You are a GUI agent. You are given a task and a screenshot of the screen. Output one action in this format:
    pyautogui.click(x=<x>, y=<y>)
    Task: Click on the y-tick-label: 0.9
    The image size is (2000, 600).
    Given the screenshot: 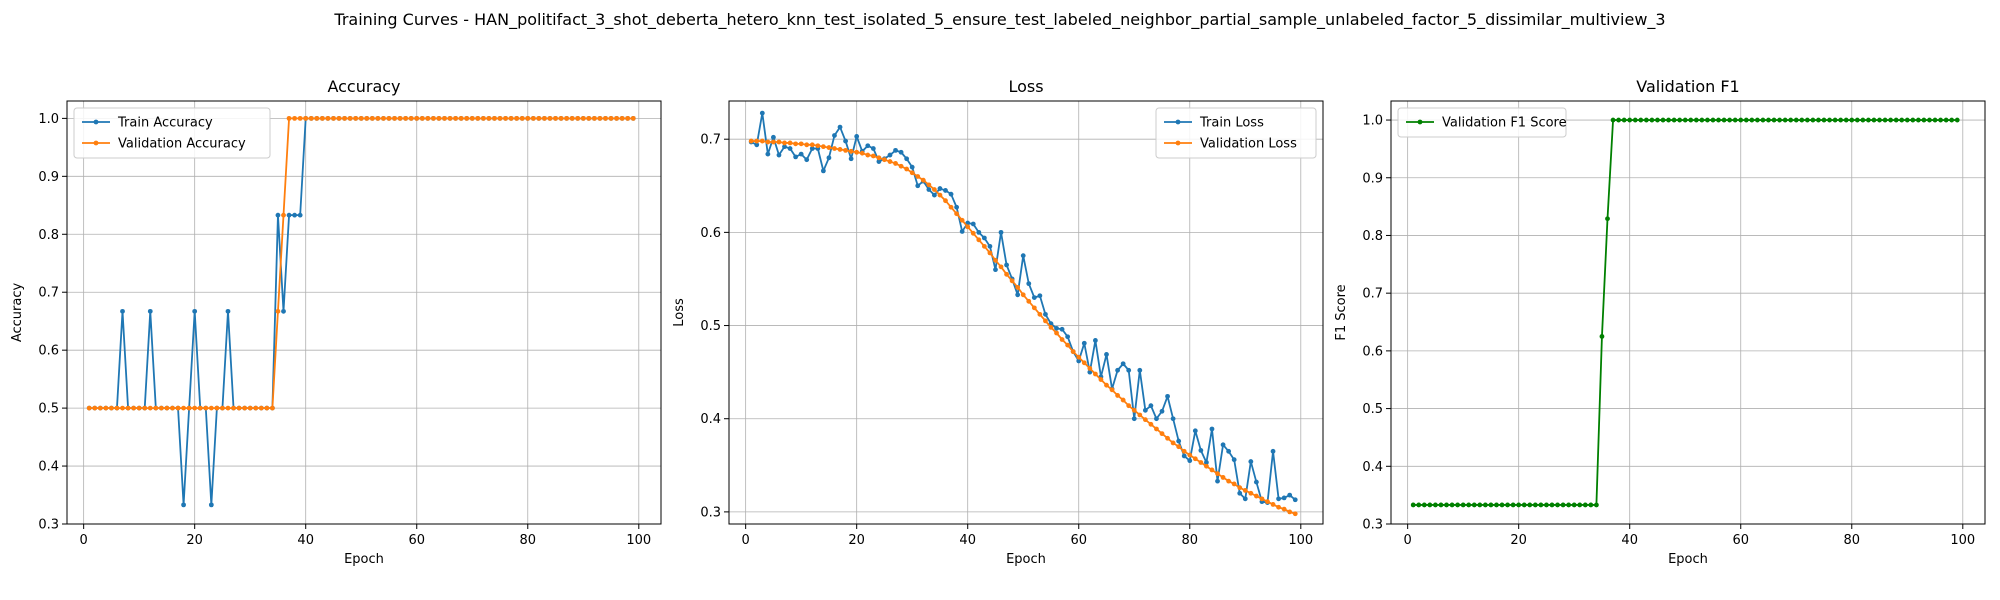 What is the action you would take?
    pyautogui.click(x=1372, y=178)
    